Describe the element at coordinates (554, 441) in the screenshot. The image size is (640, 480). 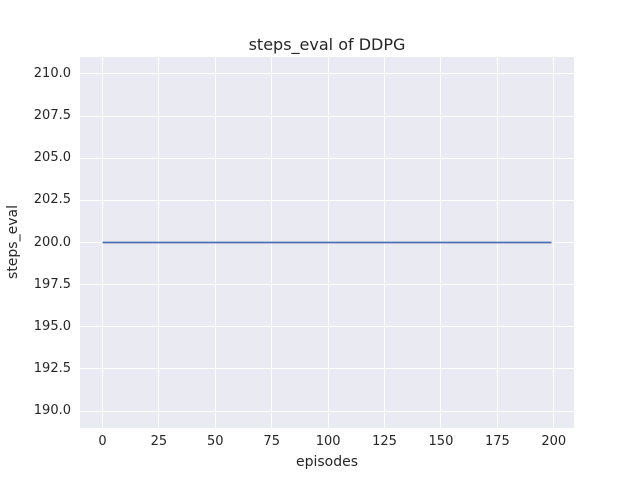
I see `x-tick-label: 200` at that location.